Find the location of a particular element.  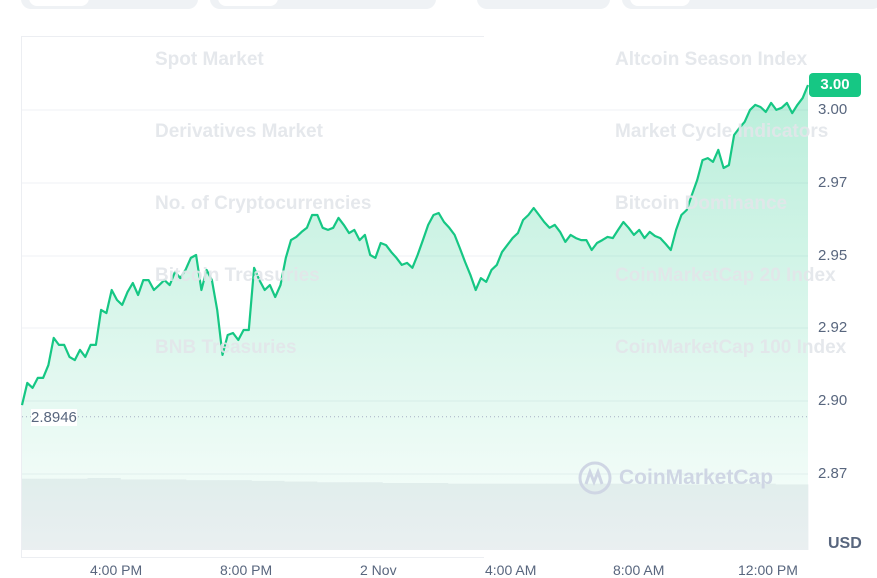

menu-item: Market Cycle Indicators is located at coordinates (722, 131).